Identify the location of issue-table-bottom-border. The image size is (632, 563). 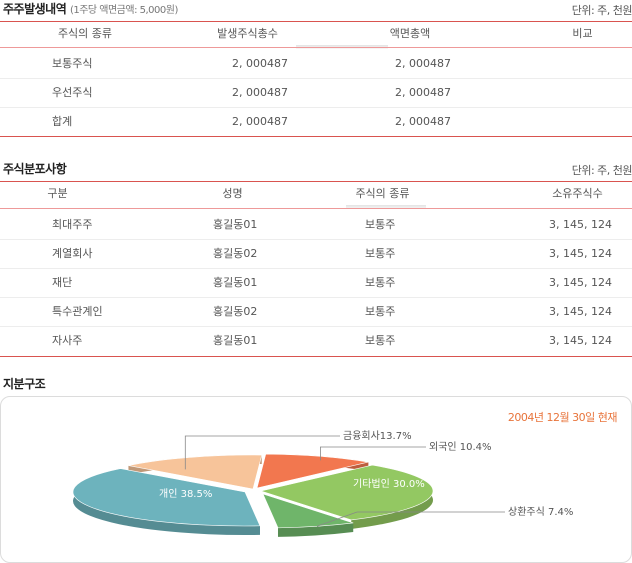
(316, 136).